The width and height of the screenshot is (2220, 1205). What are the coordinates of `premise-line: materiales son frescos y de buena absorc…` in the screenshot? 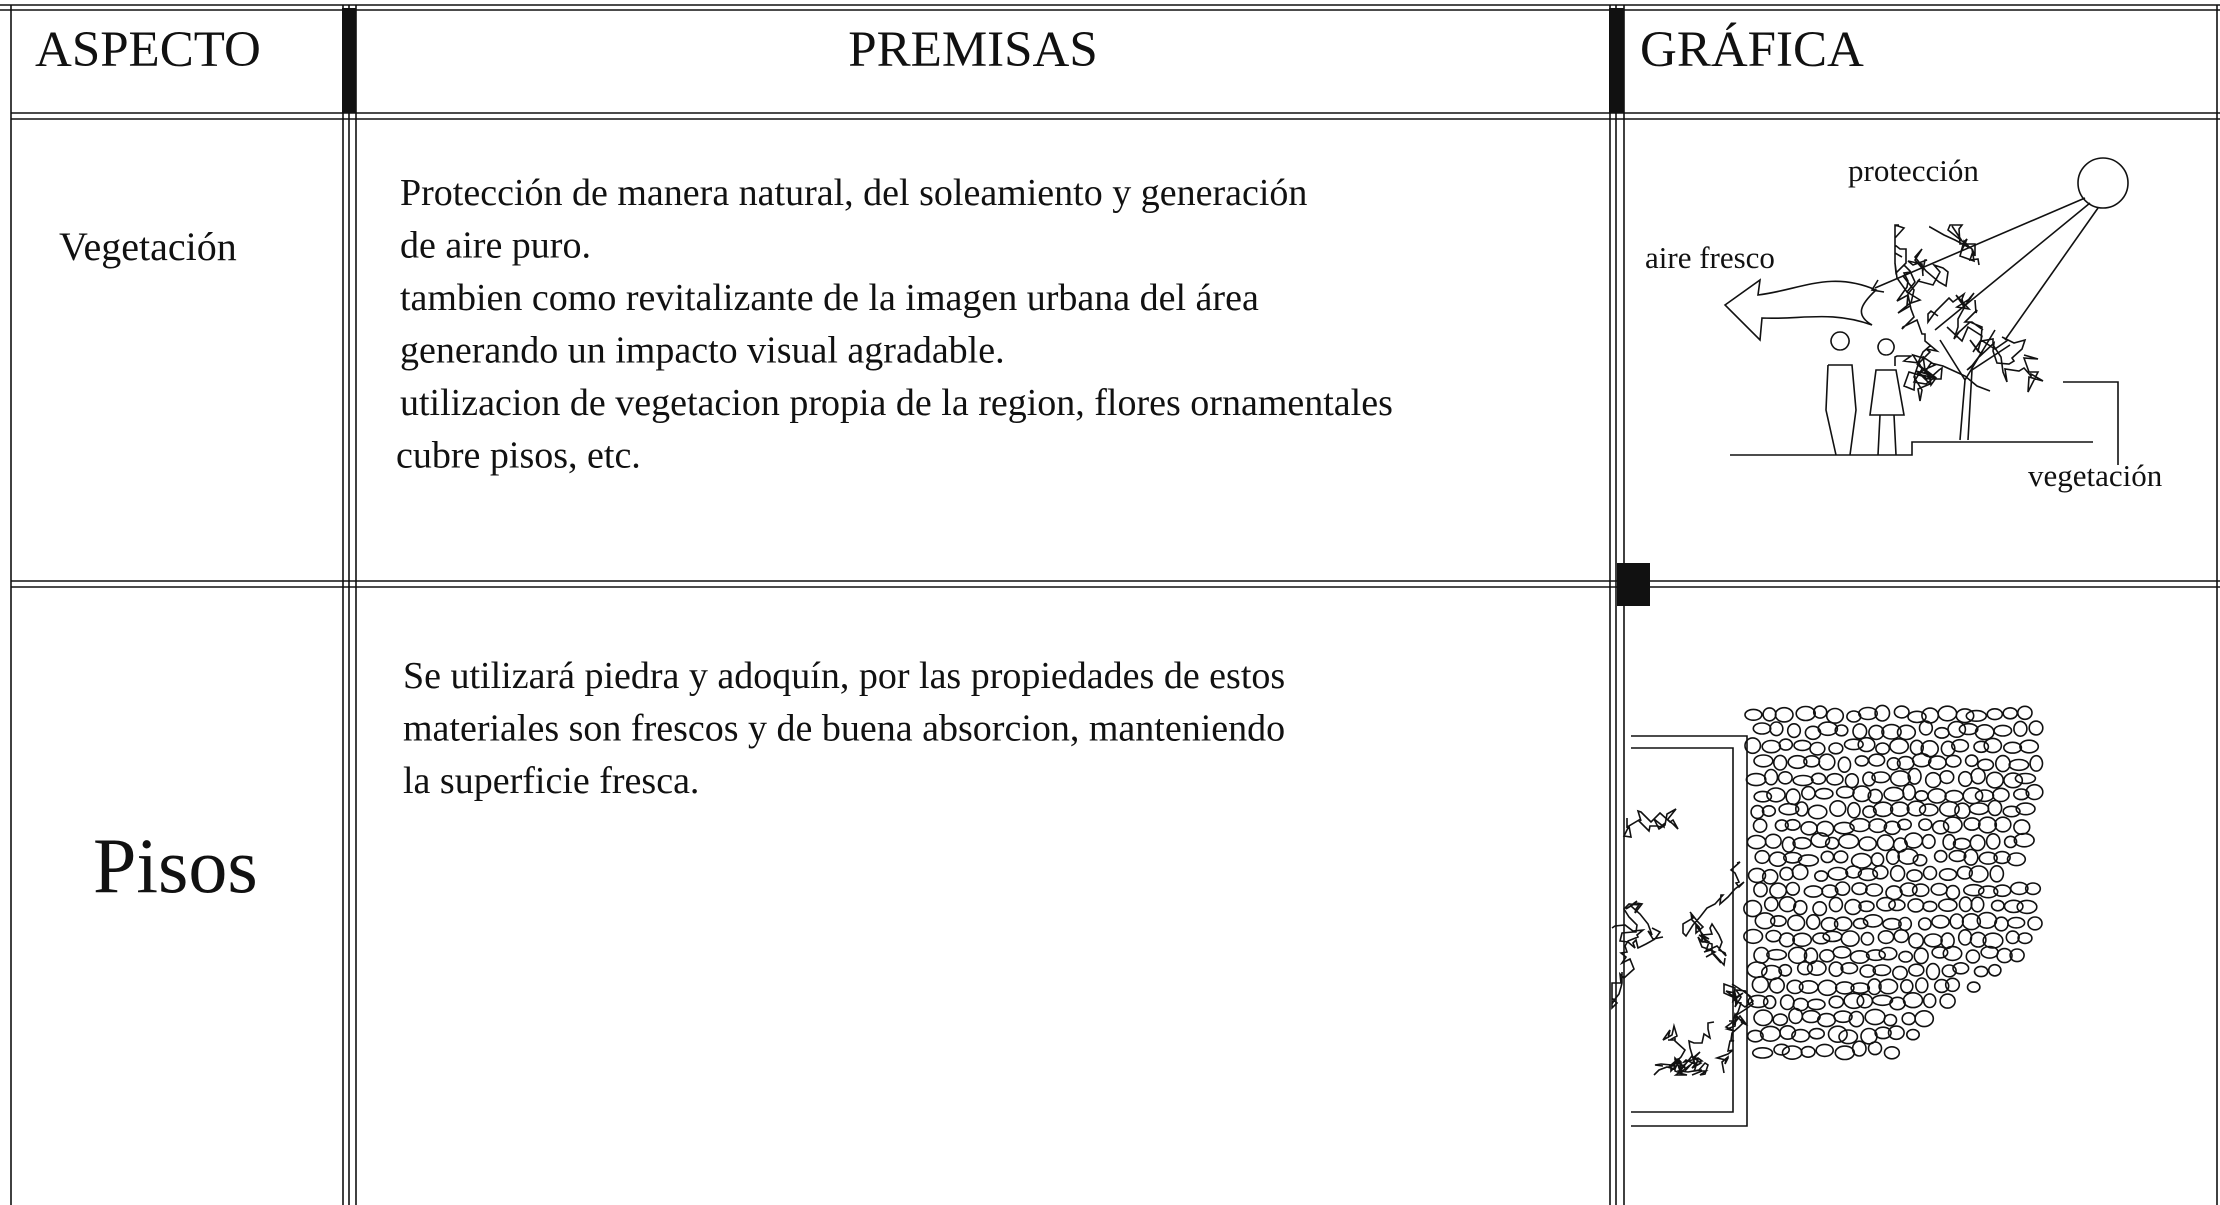 It's located at (844, 729).